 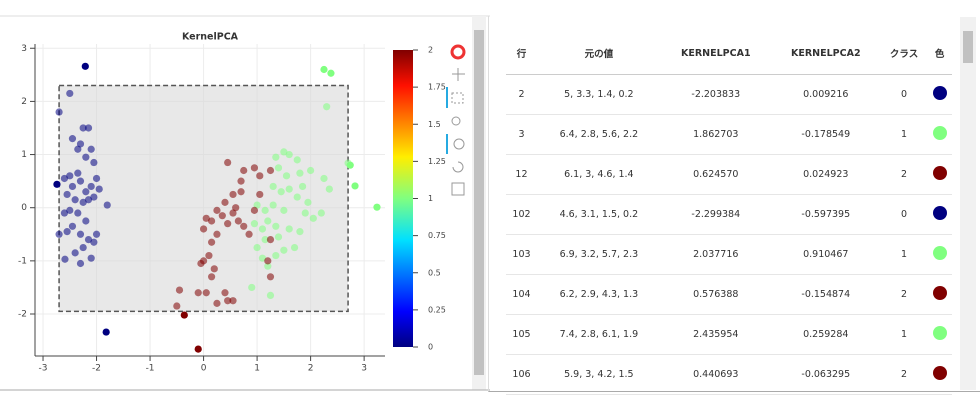 I want to click on table-row: 104 6.2, 2.9, 4.3, 1.3 0.576388 -0.154874 2, so click(x=729, y=294).